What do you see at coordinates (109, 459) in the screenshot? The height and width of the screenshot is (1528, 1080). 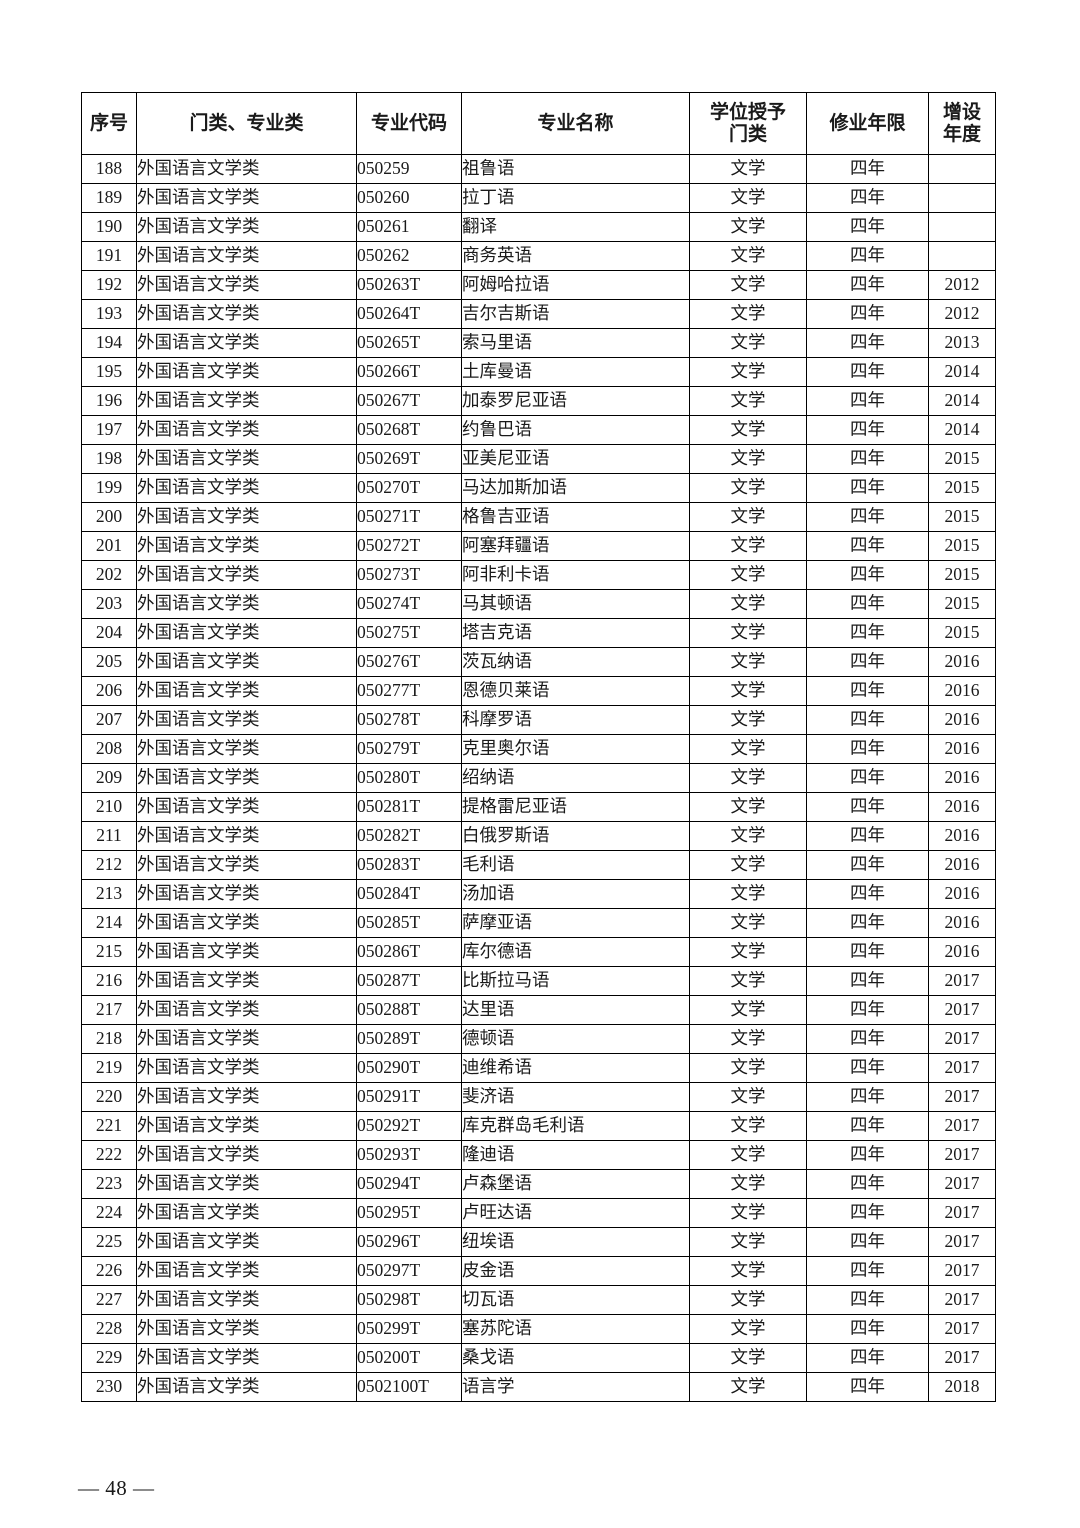 I see `cell-sequence: 198` at bounding box center [109, 459].